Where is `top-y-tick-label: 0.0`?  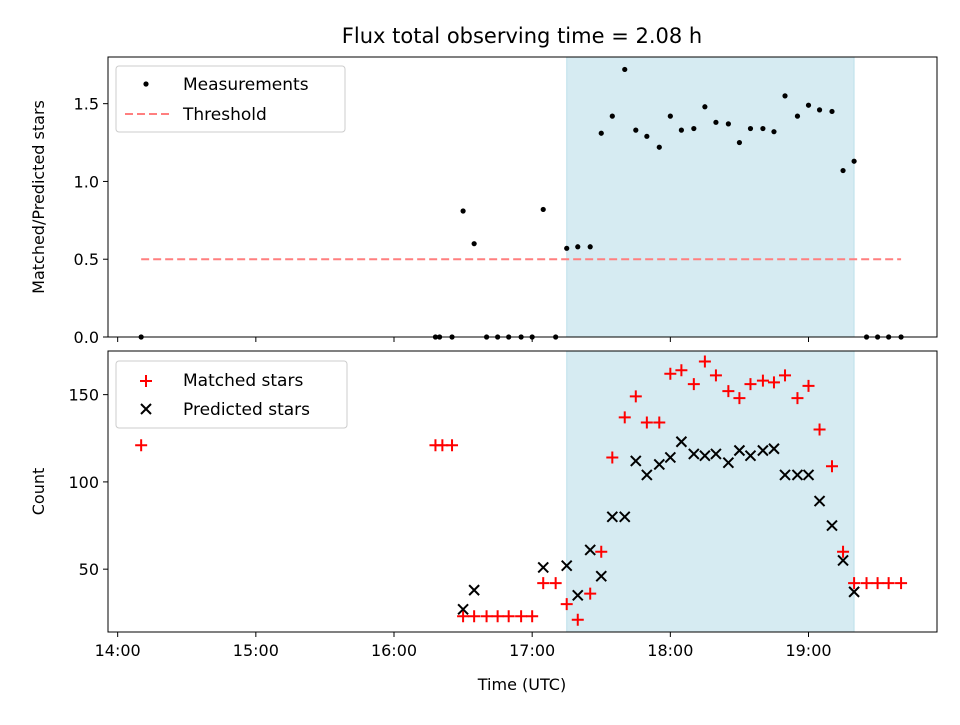
top-y-tick-label: 0.0 is located at coordinates (86, 337).